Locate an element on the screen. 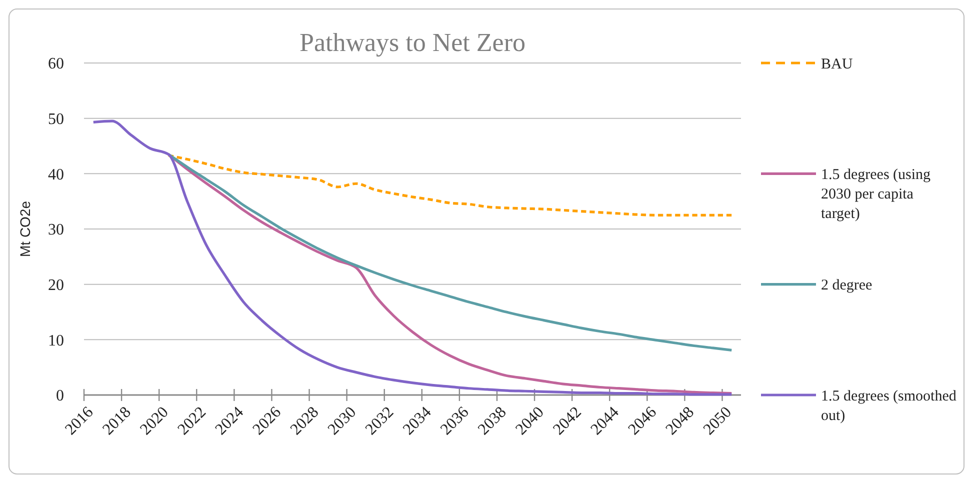 The width and height of the screenshot is (973, 483). legend-label: 1.5 degrees (smoothed out) is located at coordinates (889, 406).